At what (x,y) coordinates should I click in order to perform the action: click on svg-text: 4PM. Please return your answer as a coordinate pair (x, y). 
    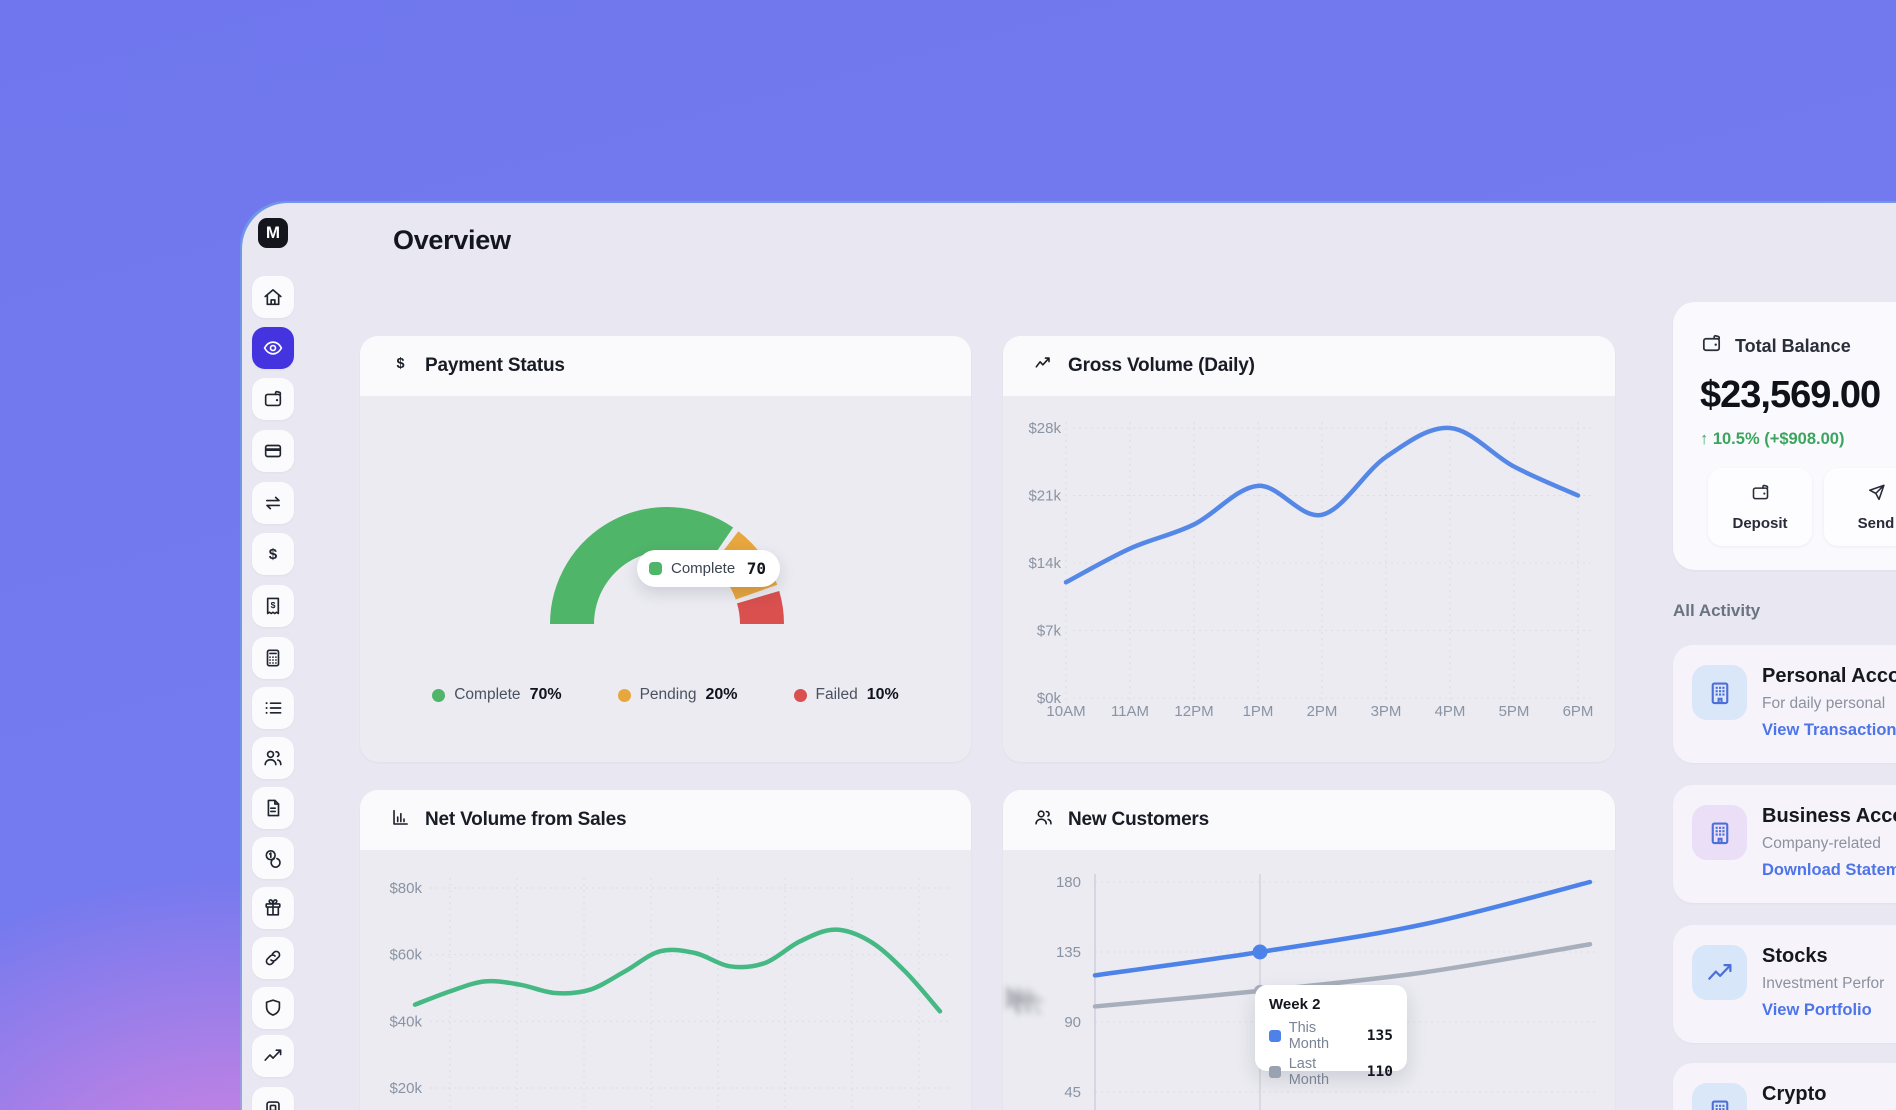
    Looking at the image, I should click on (1450, 711).